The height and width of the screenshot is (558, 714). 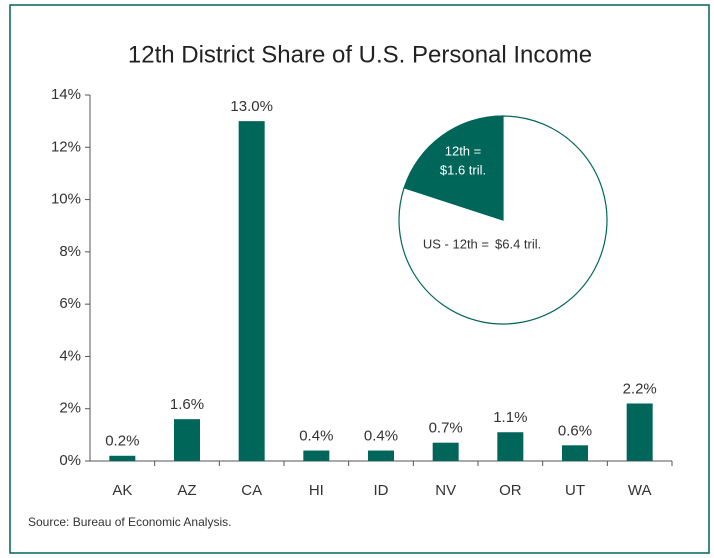 What do you see at coordinates (510, 490) in the screenshot?
I see `x-tick-label: OR` at bounding box center [510, 490].